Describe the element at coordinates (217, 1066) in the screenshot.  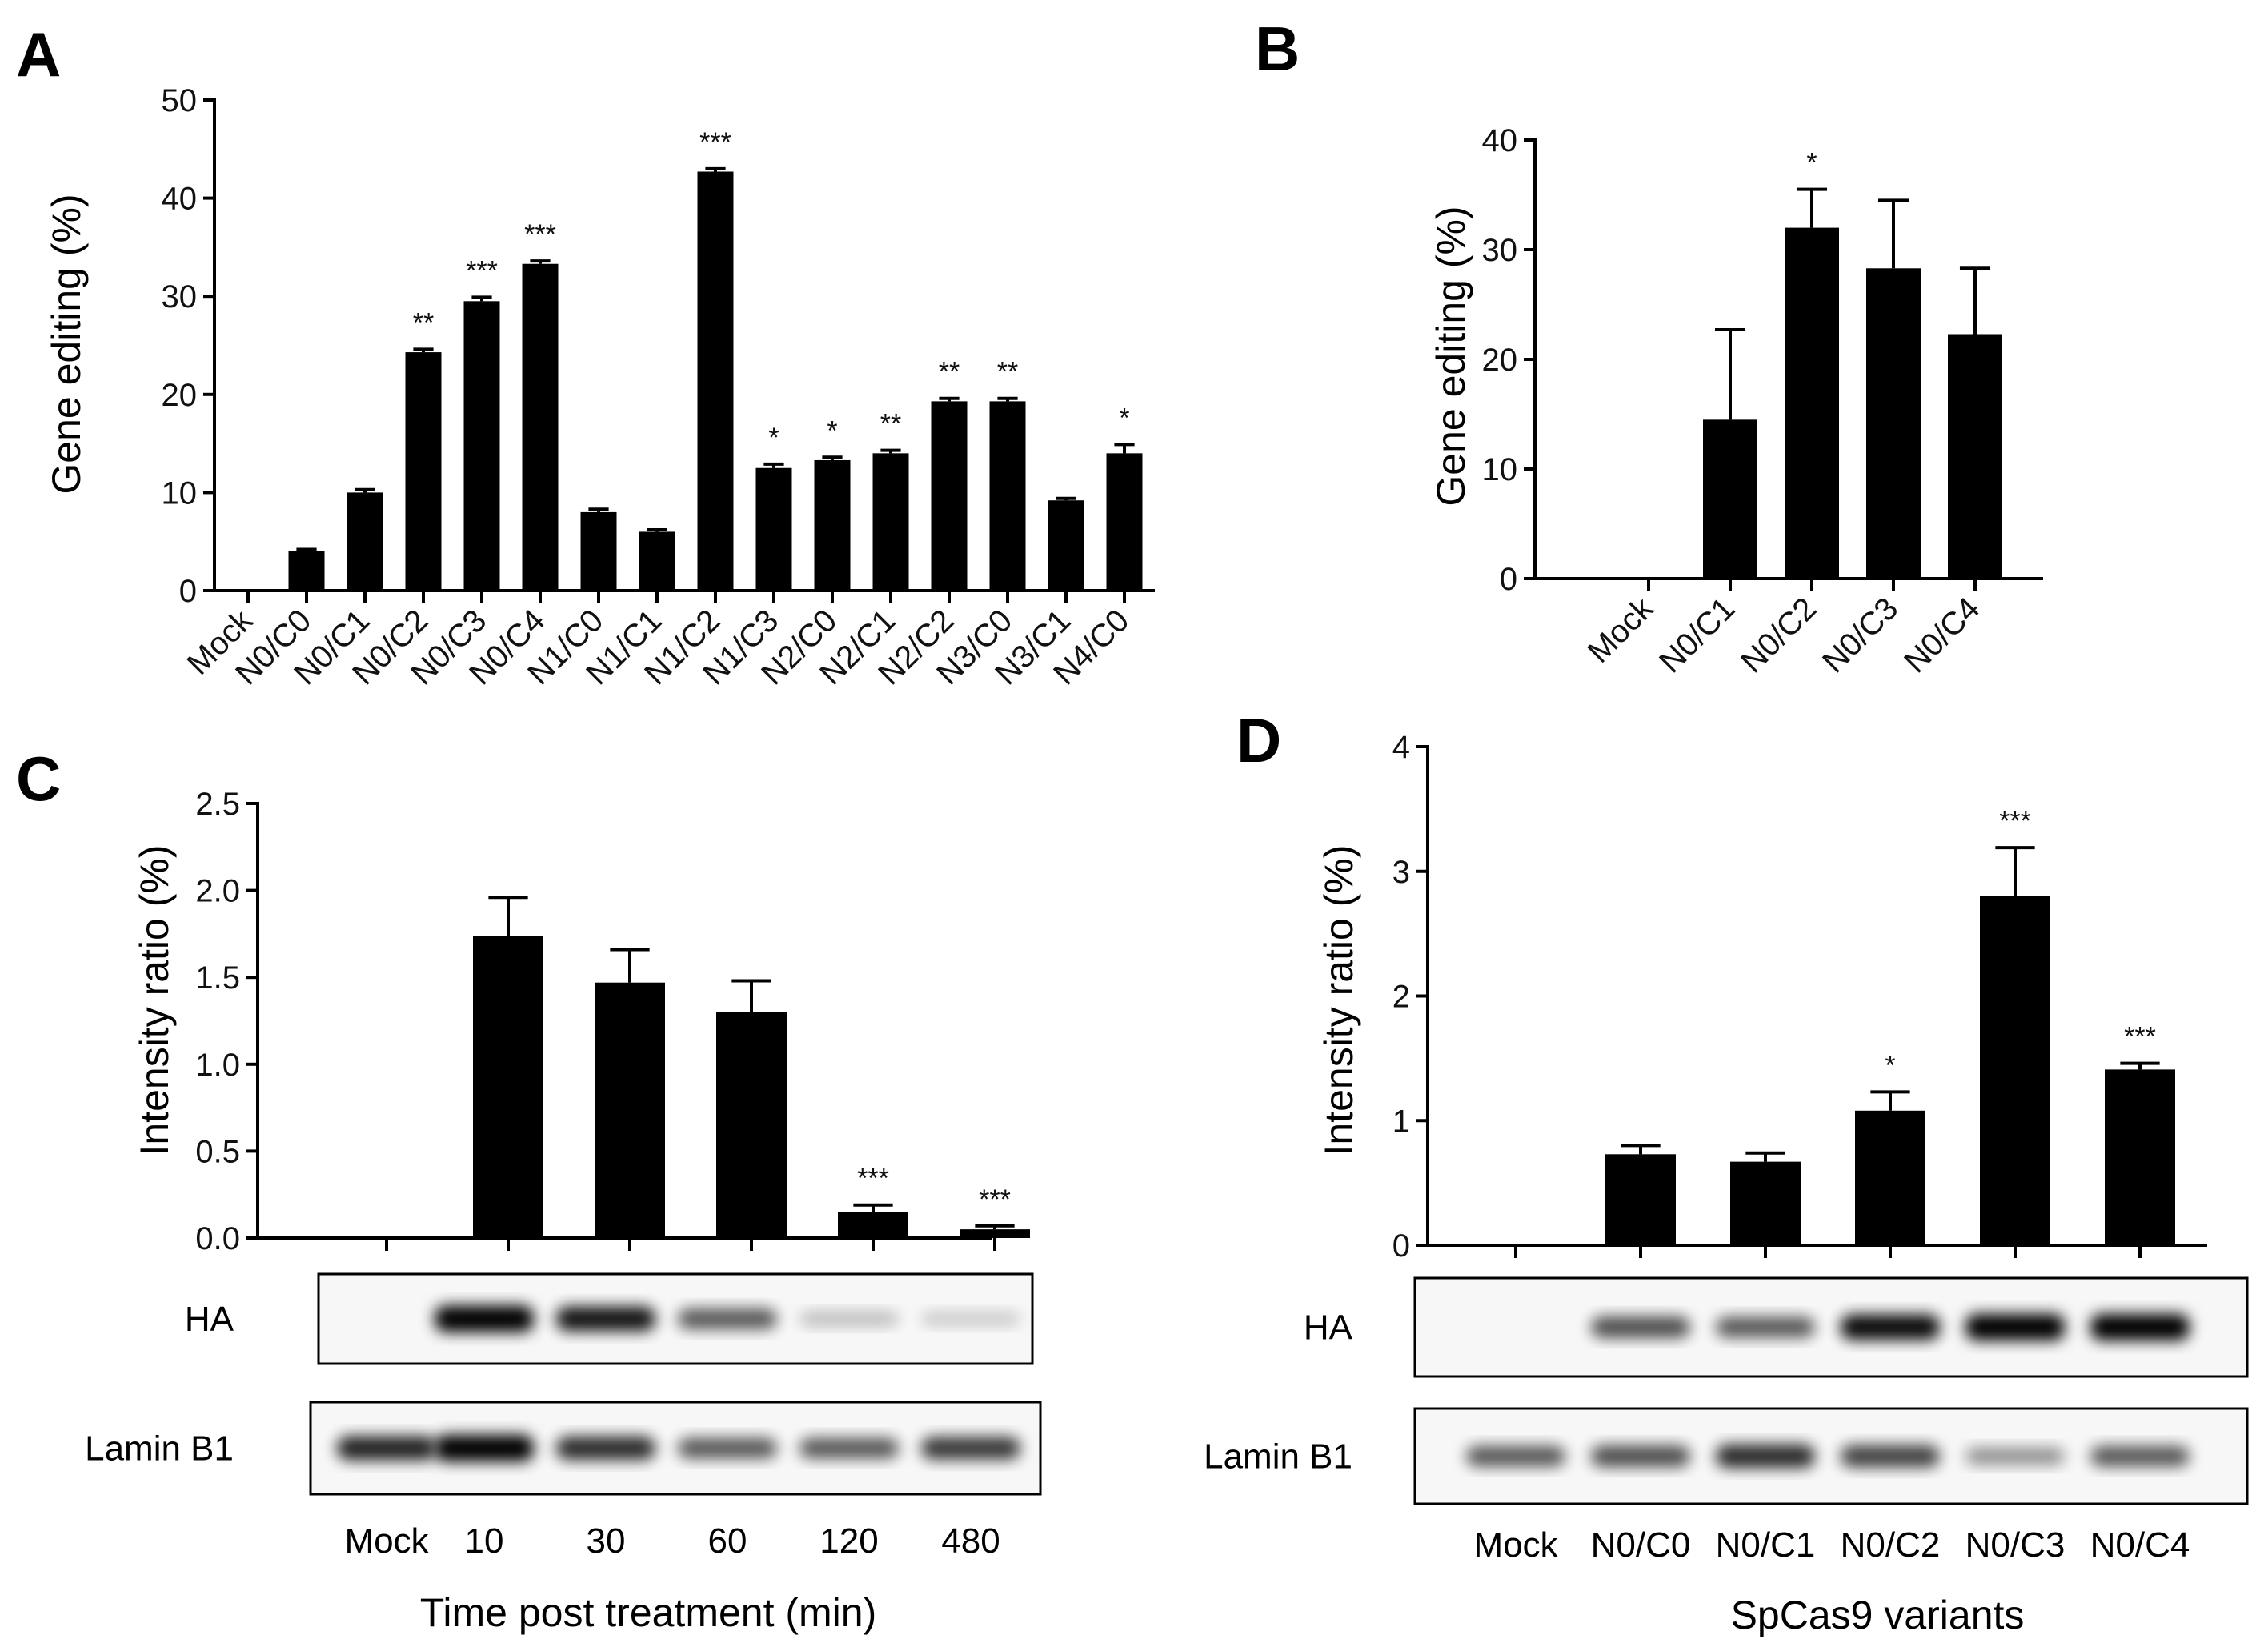
I see `y-tick-label: 1.0` at that location.